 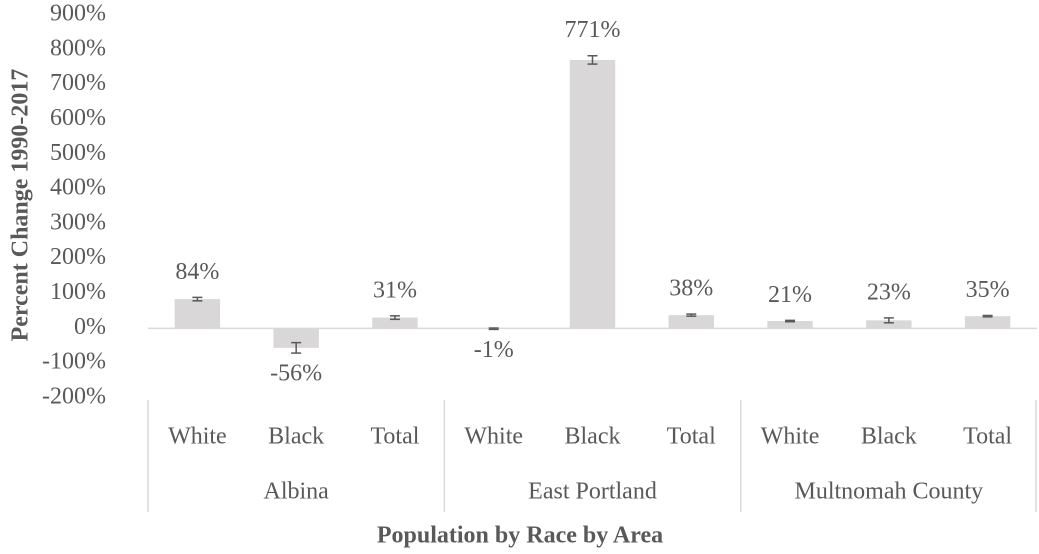 What do you see at coordinates (78, 14) in the screenshot?
I see `y-tick-label: 900%` at bounding box center [78, 14].